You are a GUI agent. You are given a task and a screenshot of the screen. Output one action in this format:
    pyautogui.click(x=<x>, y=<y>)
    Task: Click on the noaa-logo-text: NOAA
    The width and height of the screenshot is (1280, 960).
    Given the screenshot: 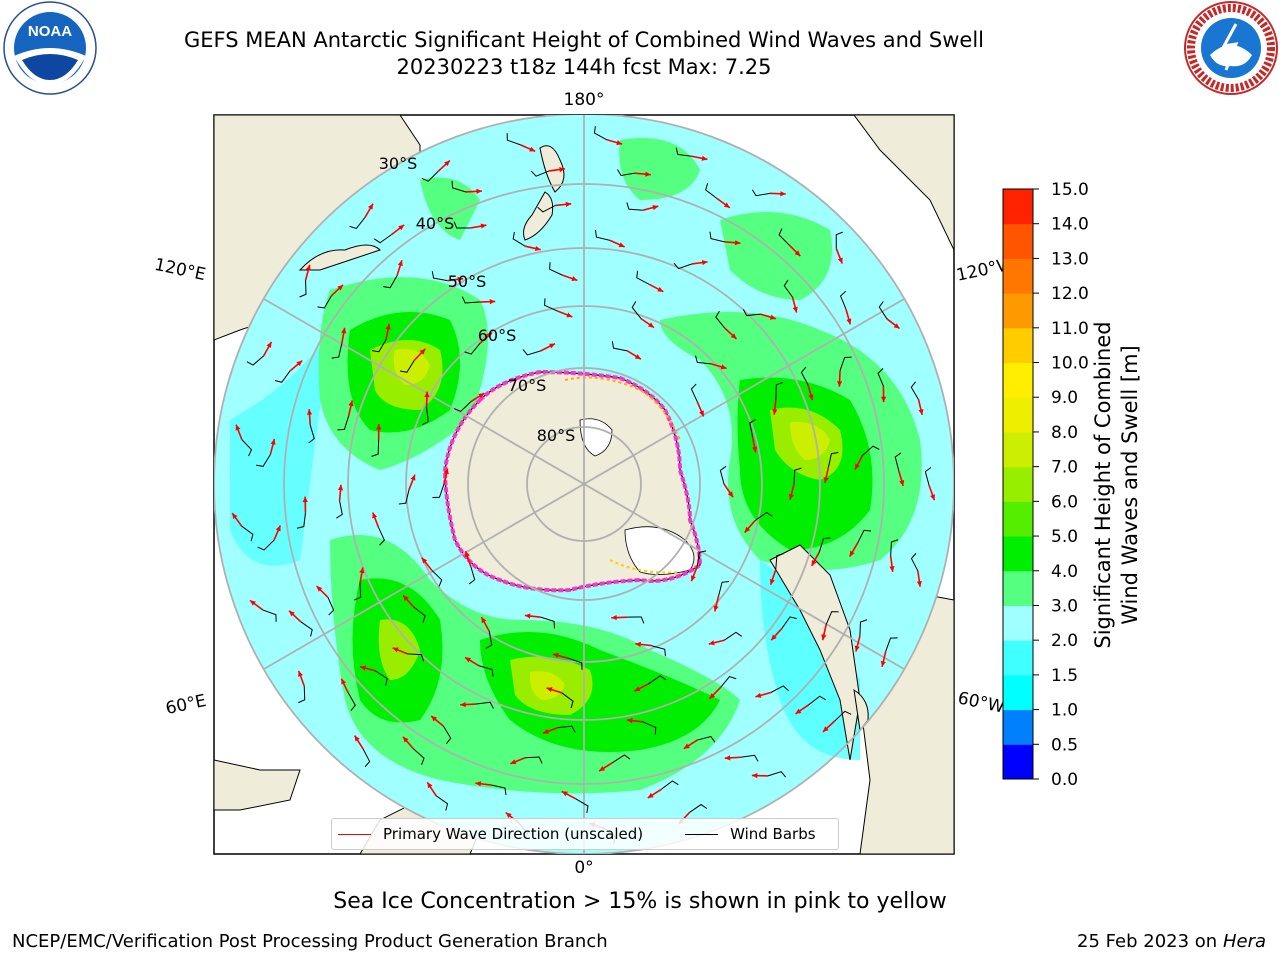 What is the action you would take?
    pyautogui.click(x=50, y=31)
    